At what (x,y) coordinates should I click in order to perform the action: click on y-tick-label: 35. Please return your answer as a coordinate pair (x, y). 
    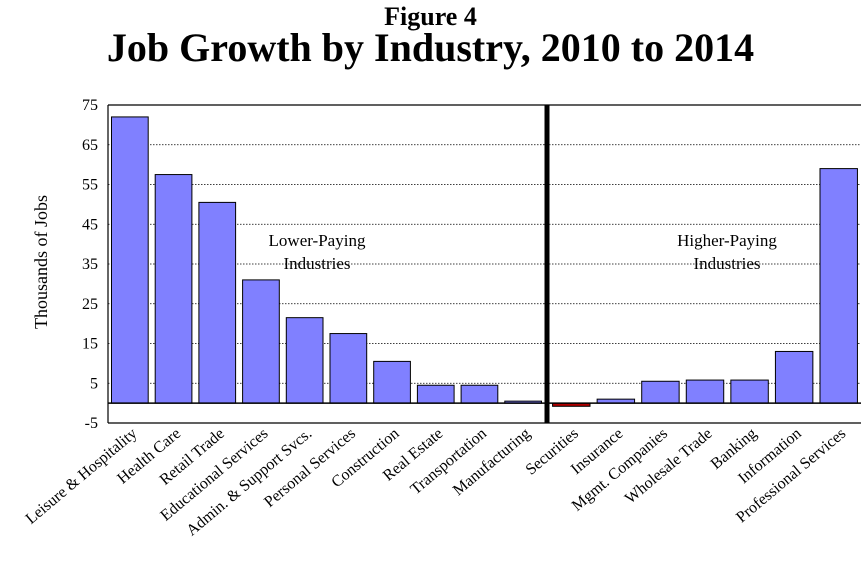
    Looking at the image, I should click on (90, 264).